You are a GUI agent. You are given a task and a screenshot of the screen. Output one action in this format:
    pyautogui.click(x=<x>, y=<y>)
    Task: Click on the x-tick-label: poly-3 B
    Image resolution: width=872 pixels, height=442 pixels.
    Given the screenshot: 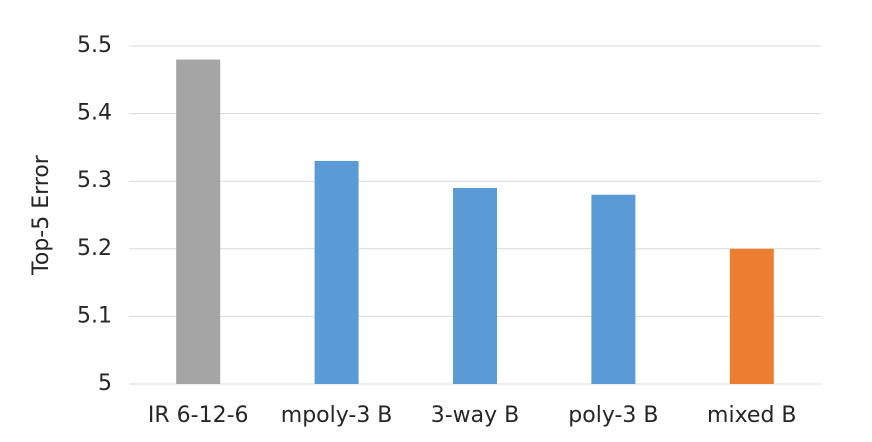 What is the action you would take?
    pyautogui.click(x=613, y=415)
    